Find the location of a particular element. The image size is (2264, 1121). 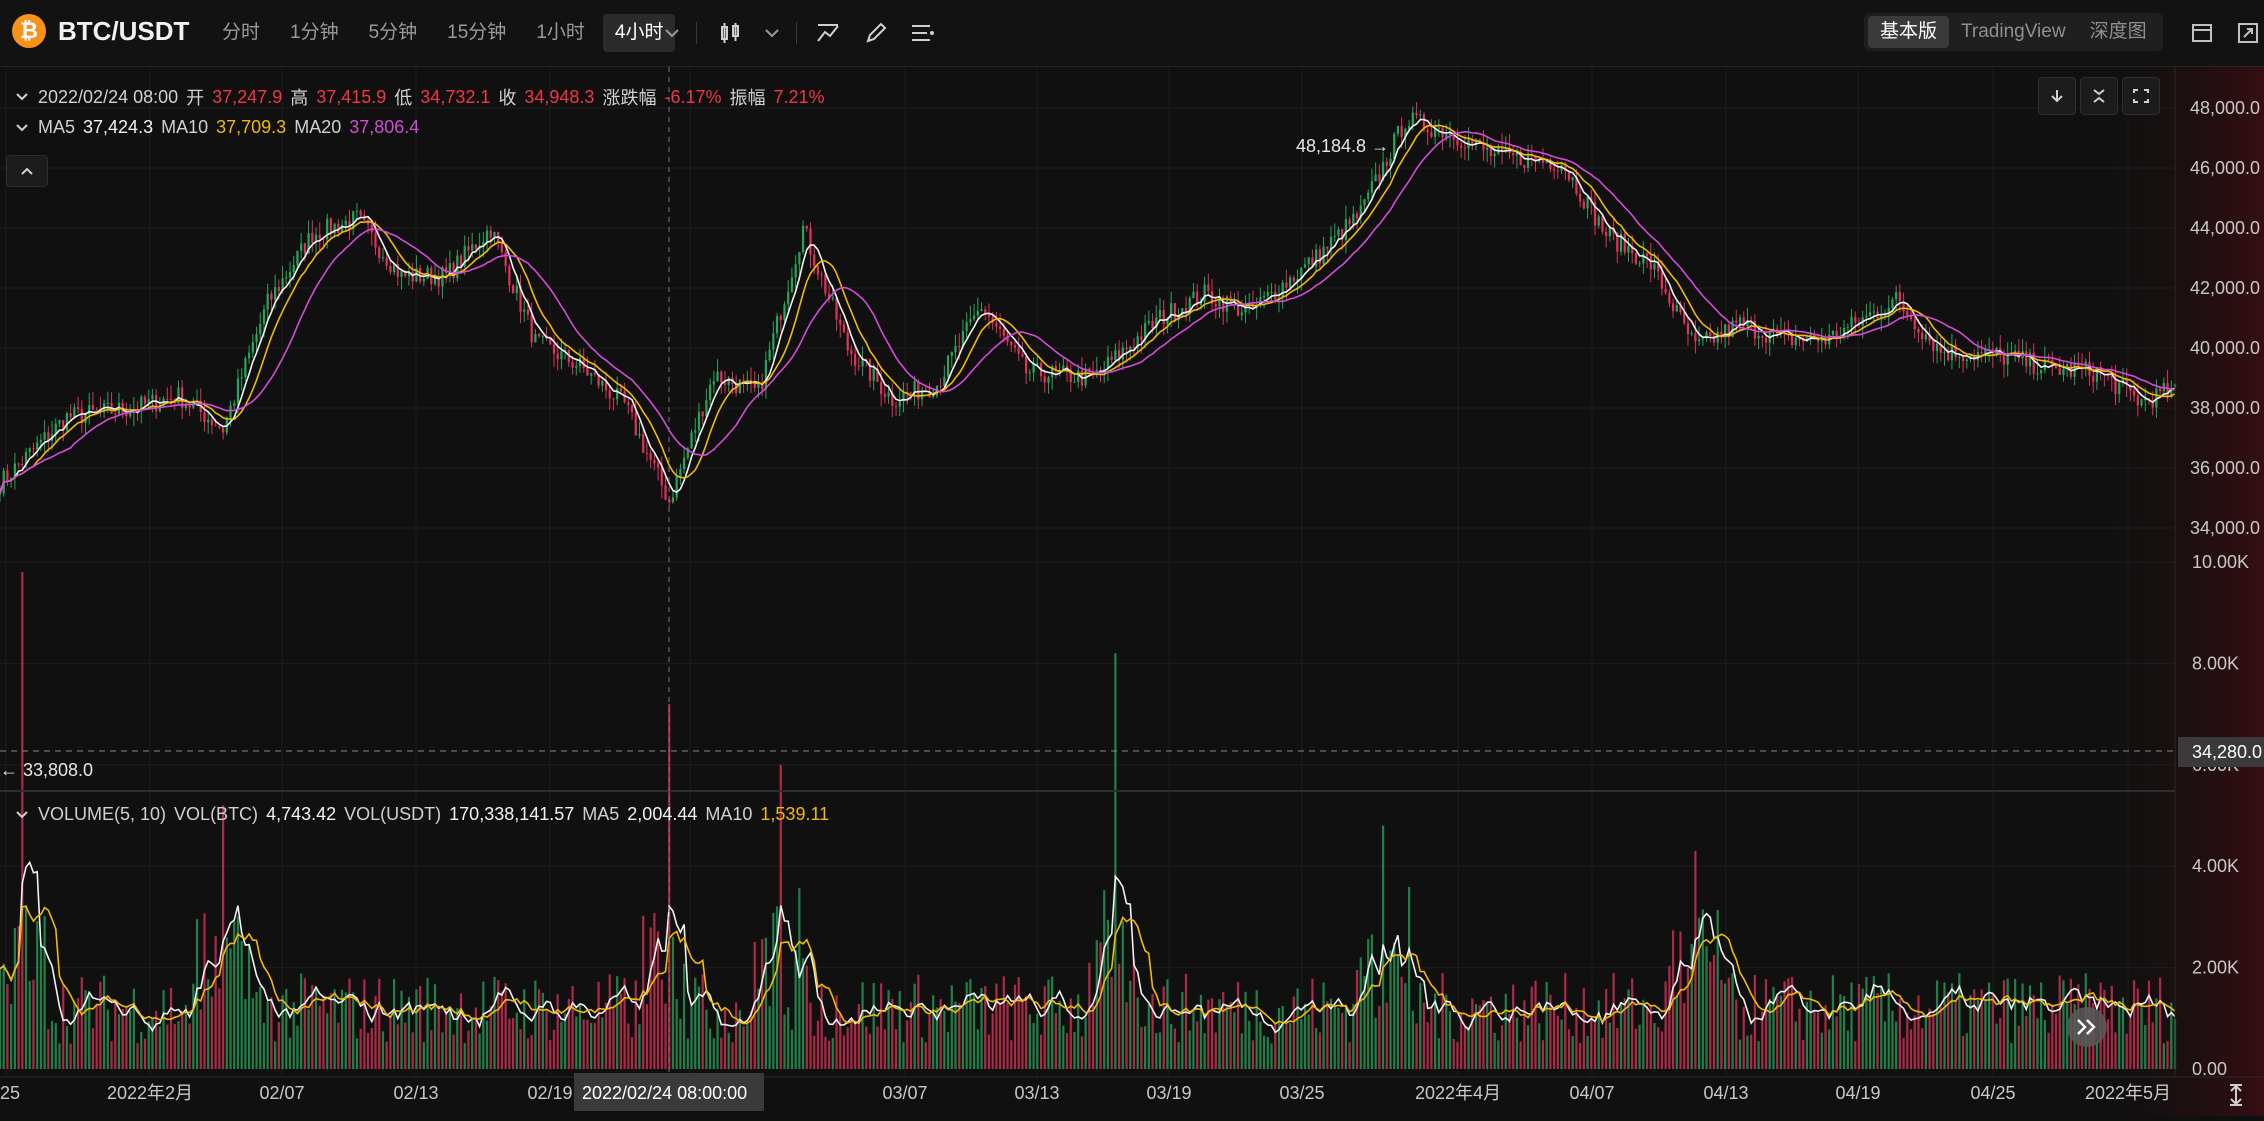

expand-pane-button is located at coordinates (2141, 96).